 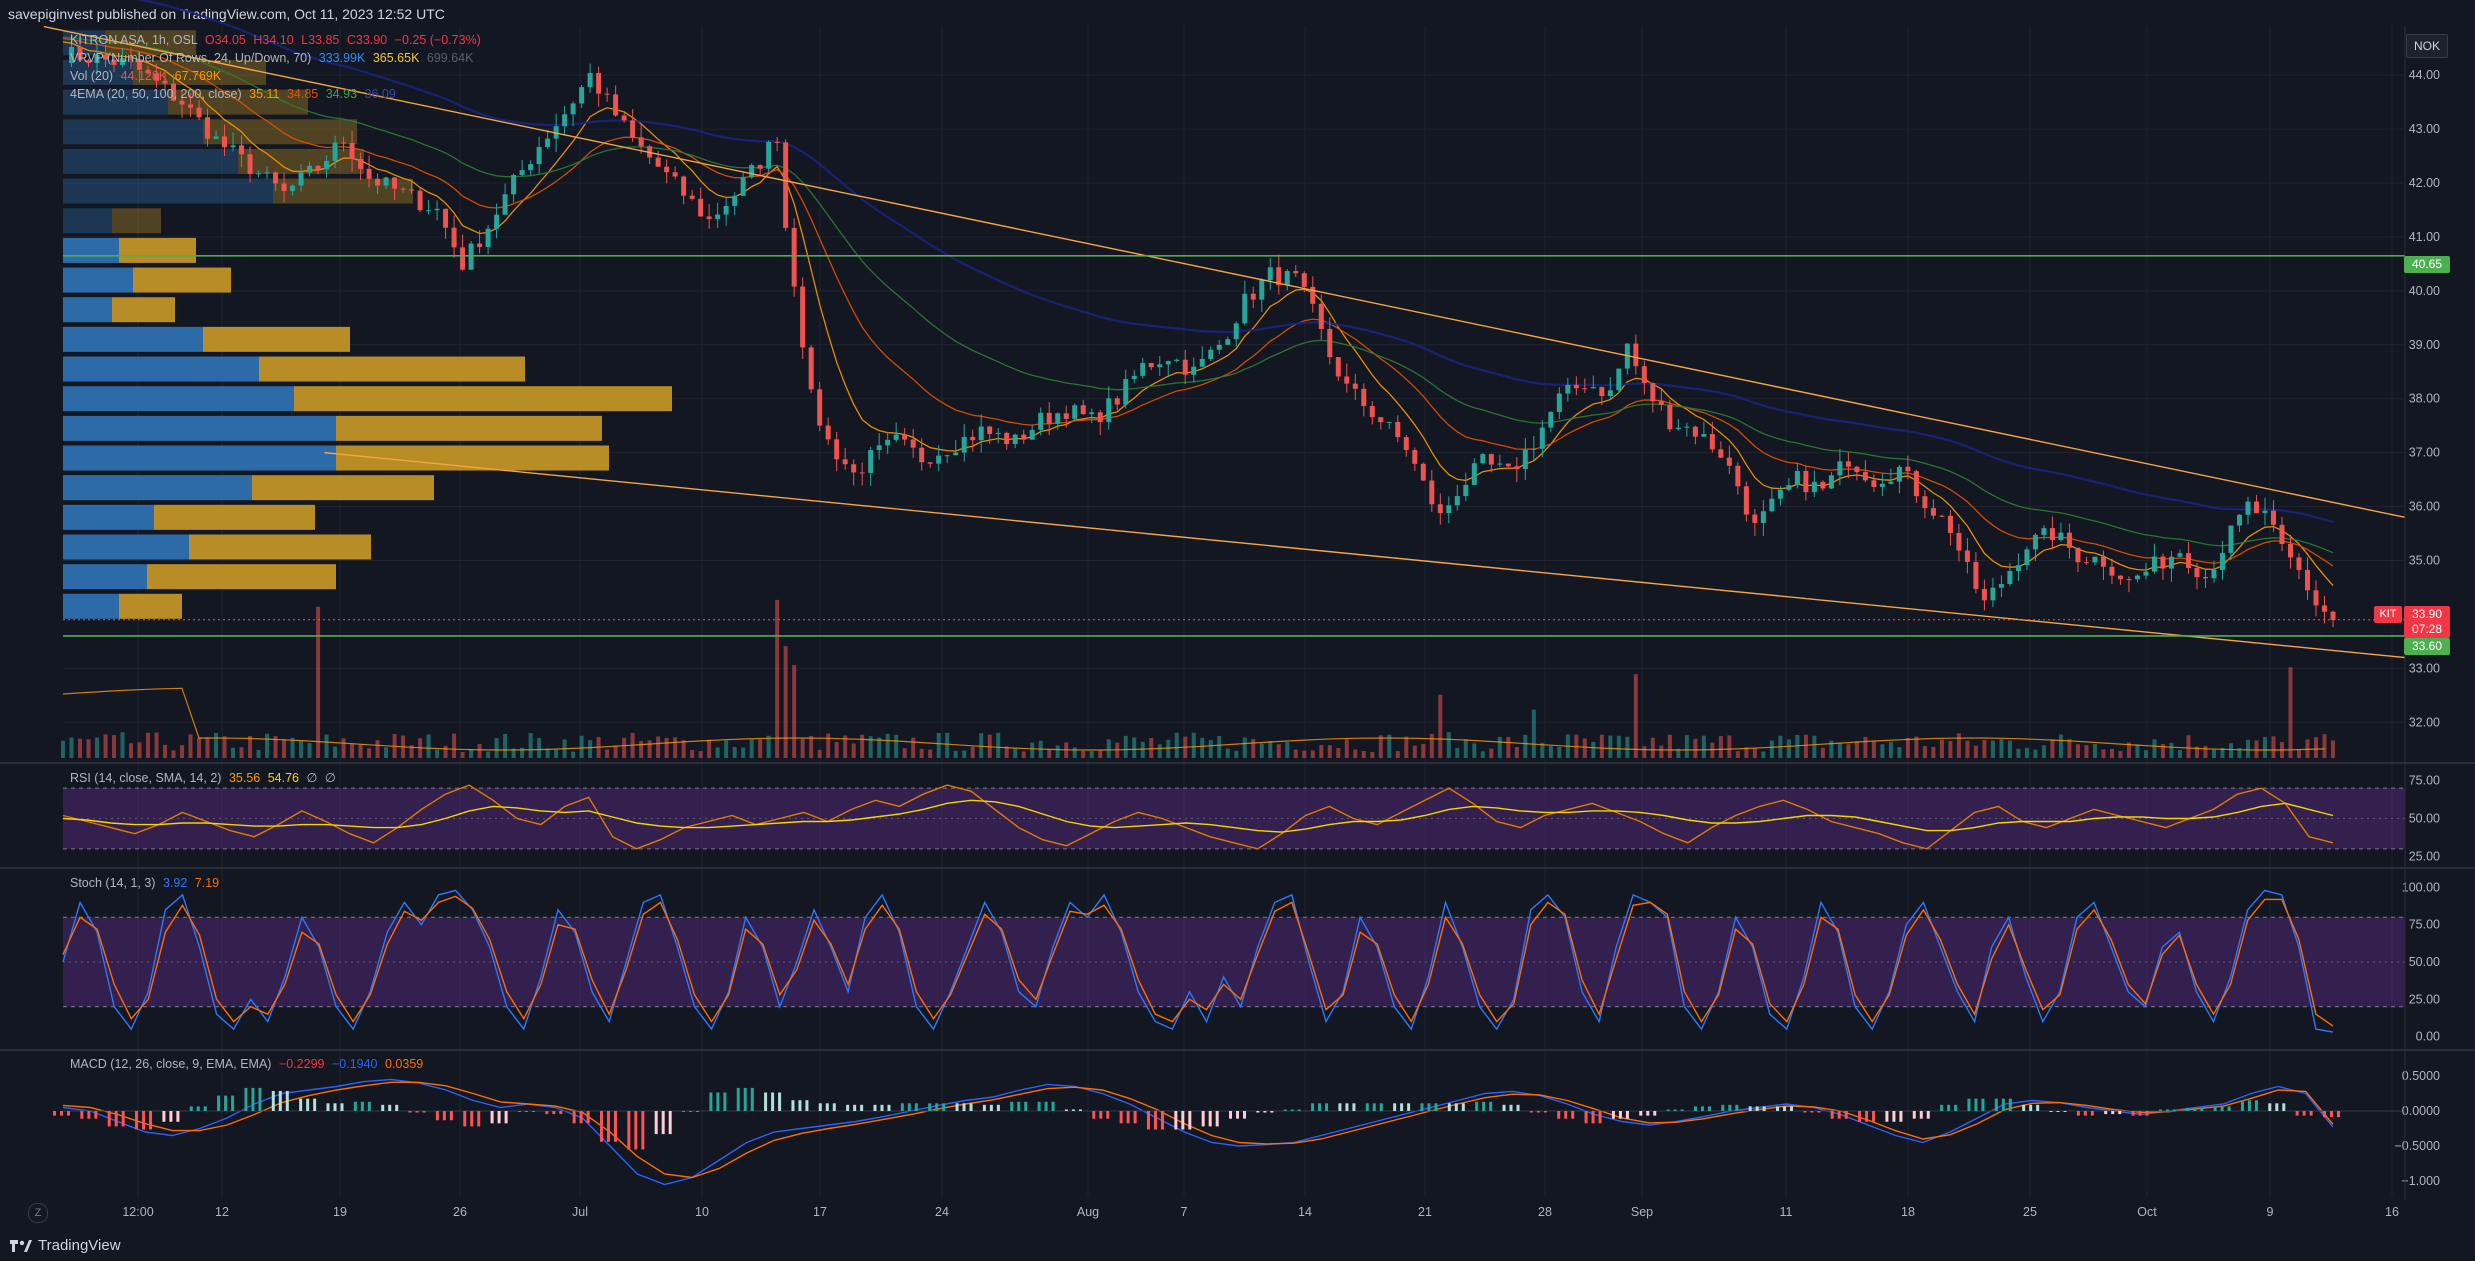 I want to click on y-tick-label: 33.00, so click(x=2424, y=668).